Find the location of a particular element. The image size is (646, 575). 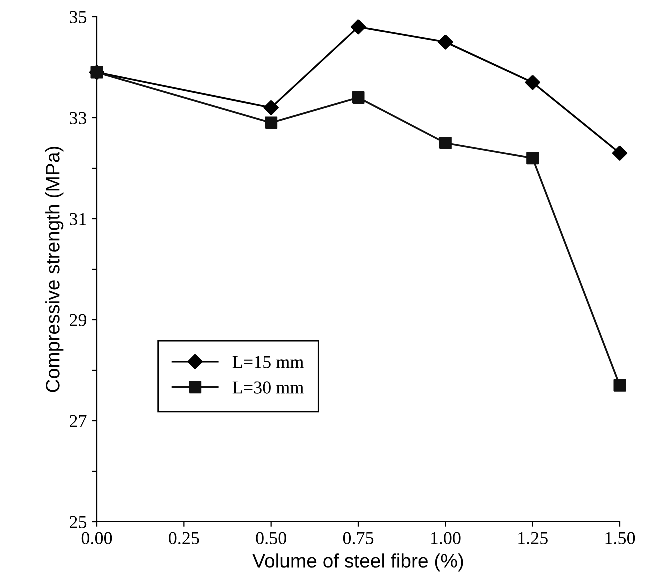

x-tick-label: 1.25 is located at coordinates (533, 538).